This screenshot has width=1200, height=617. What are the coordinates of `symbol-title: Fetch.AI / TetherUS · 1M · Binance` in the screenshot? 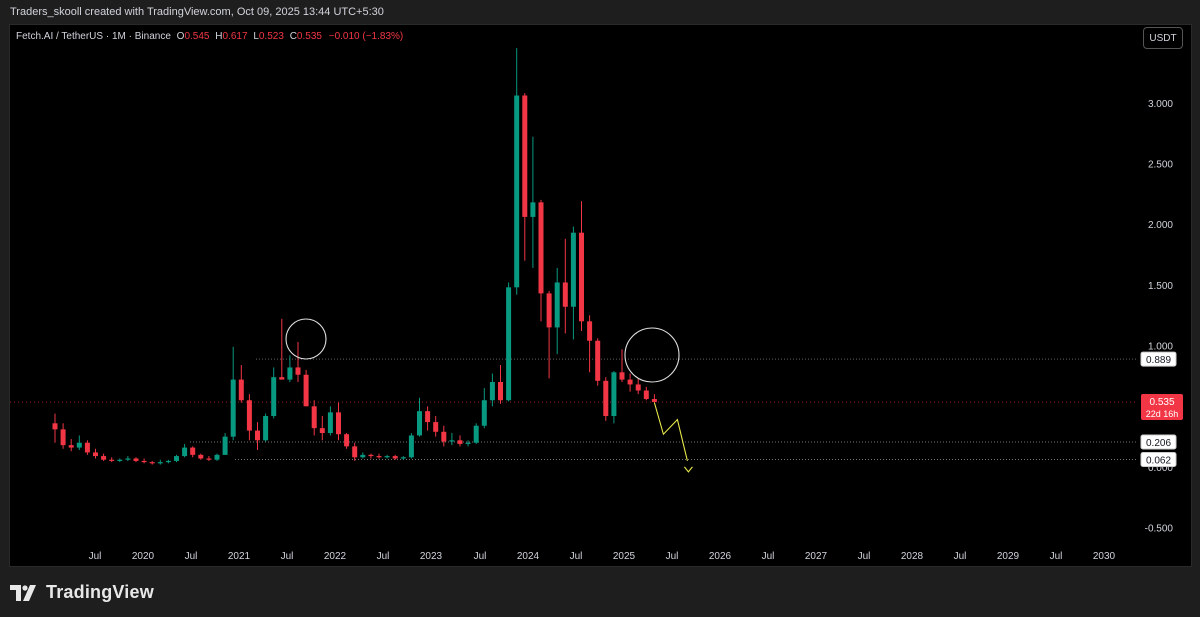 It's located at (93, 36).